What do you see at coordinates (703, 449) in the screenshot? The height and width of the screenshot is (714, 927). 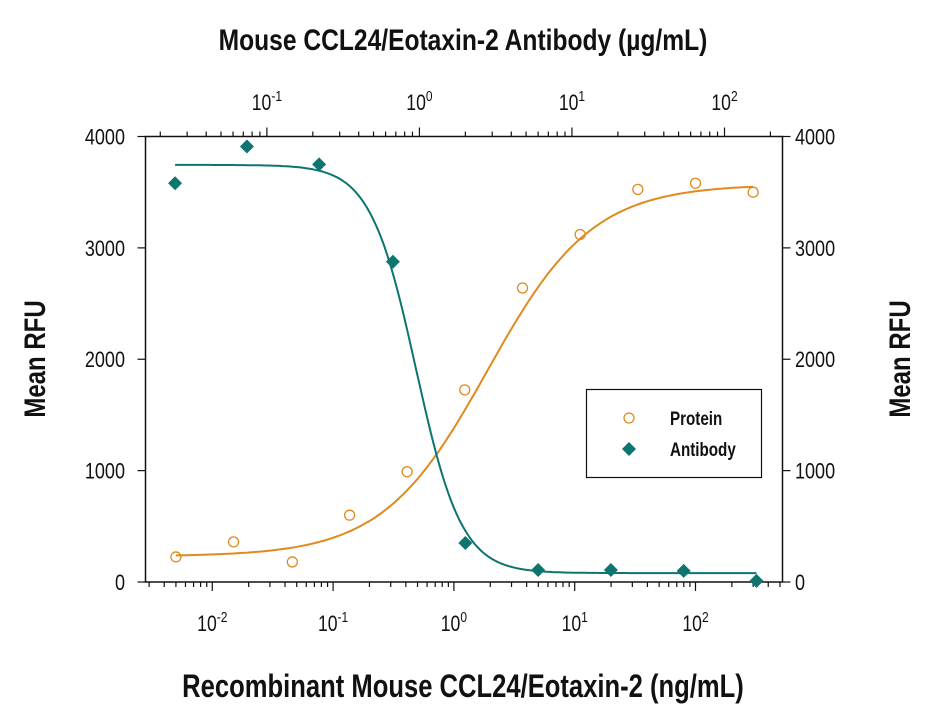 I see `legend-antibody-label: Antibody` at bounding box center [703, 449].